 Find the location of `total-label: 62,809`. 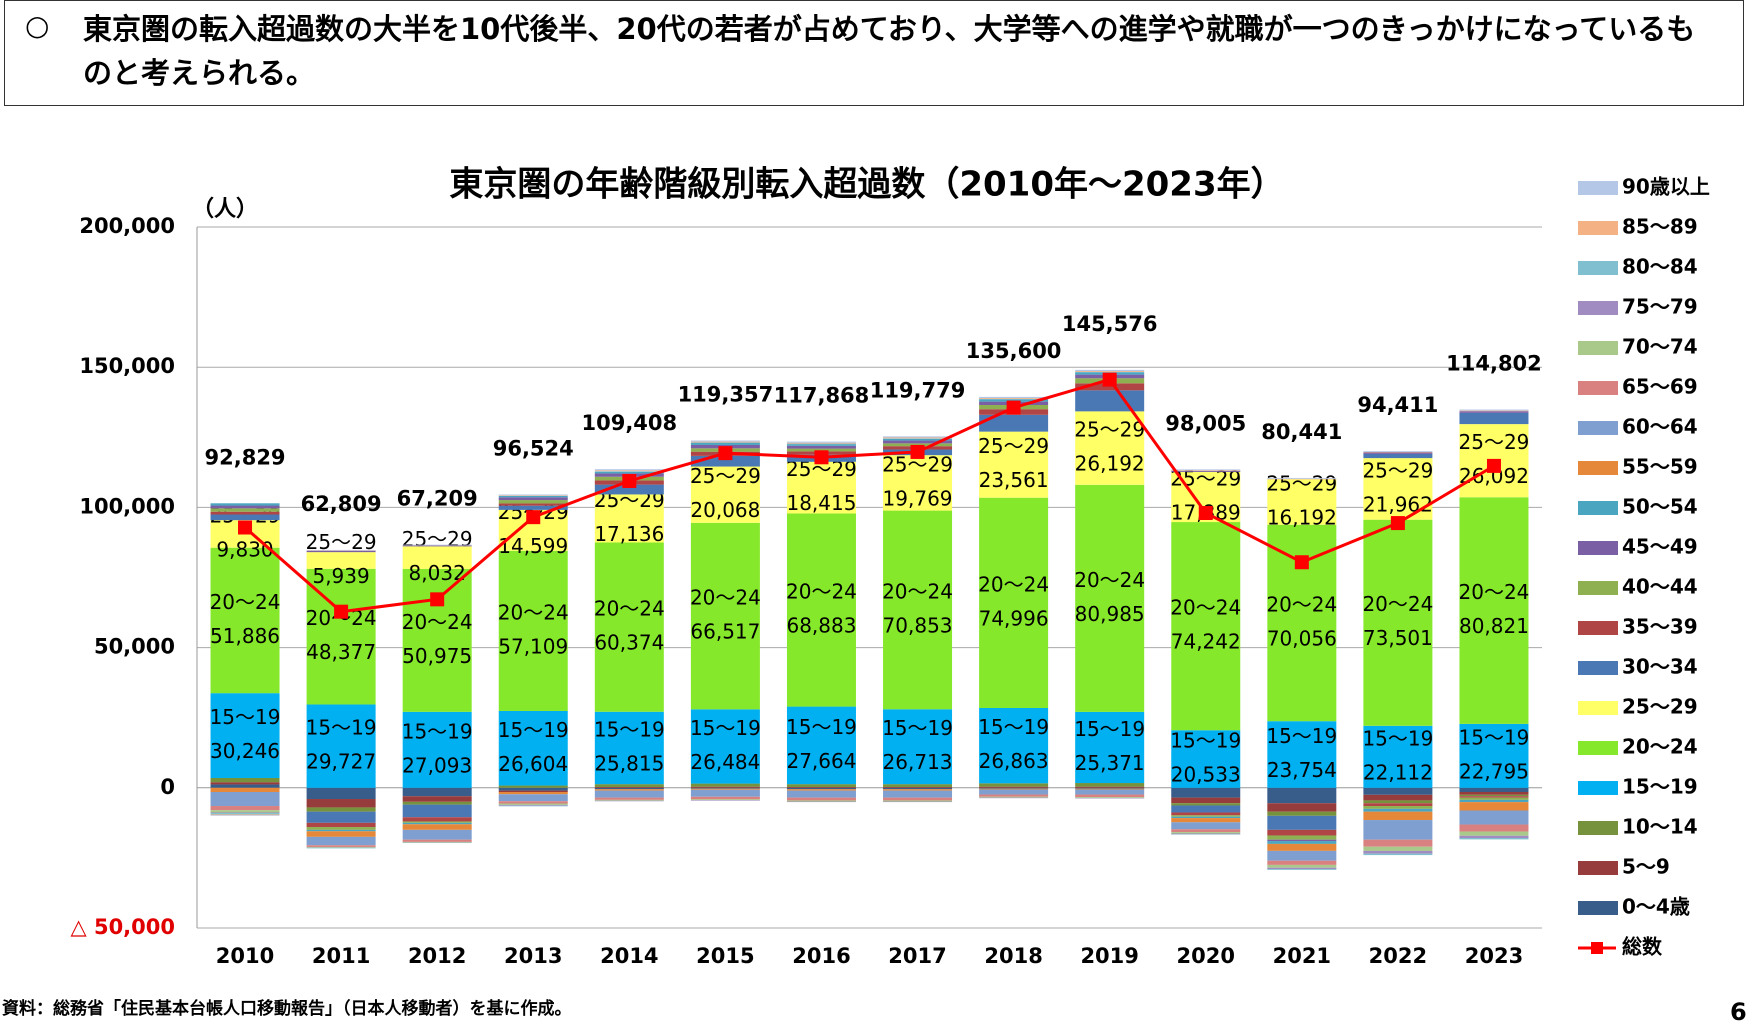

total-label: 62,809 is located at coordinates (341, 504).